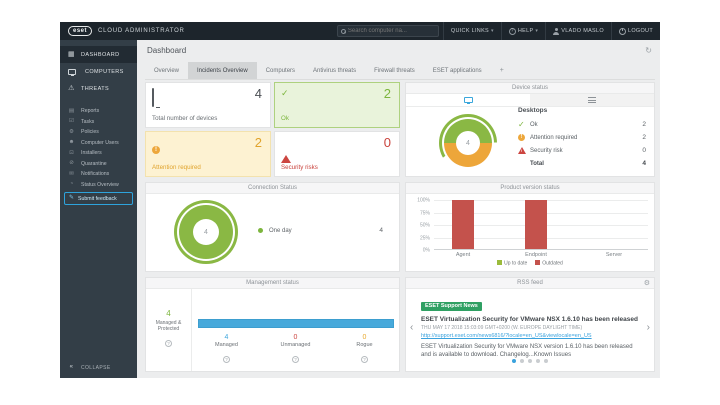 The height and width of the screenshot is (405, 720). Describe the element at coordinates (468, 100) in the screenshot. I see `subtab-desktops` at that location.